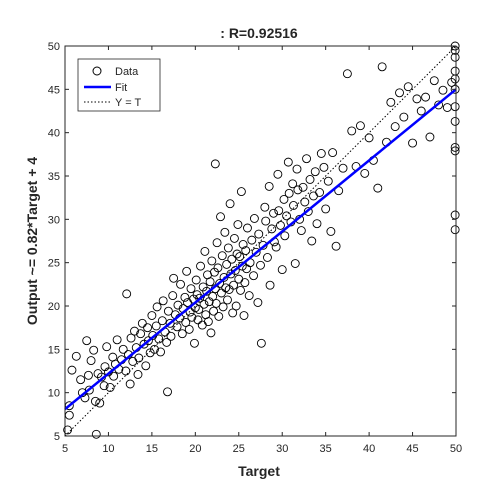  Describe the element at coordinates (97, 71) in the screenshot. I see `legend-data-marker-icon` at that location.